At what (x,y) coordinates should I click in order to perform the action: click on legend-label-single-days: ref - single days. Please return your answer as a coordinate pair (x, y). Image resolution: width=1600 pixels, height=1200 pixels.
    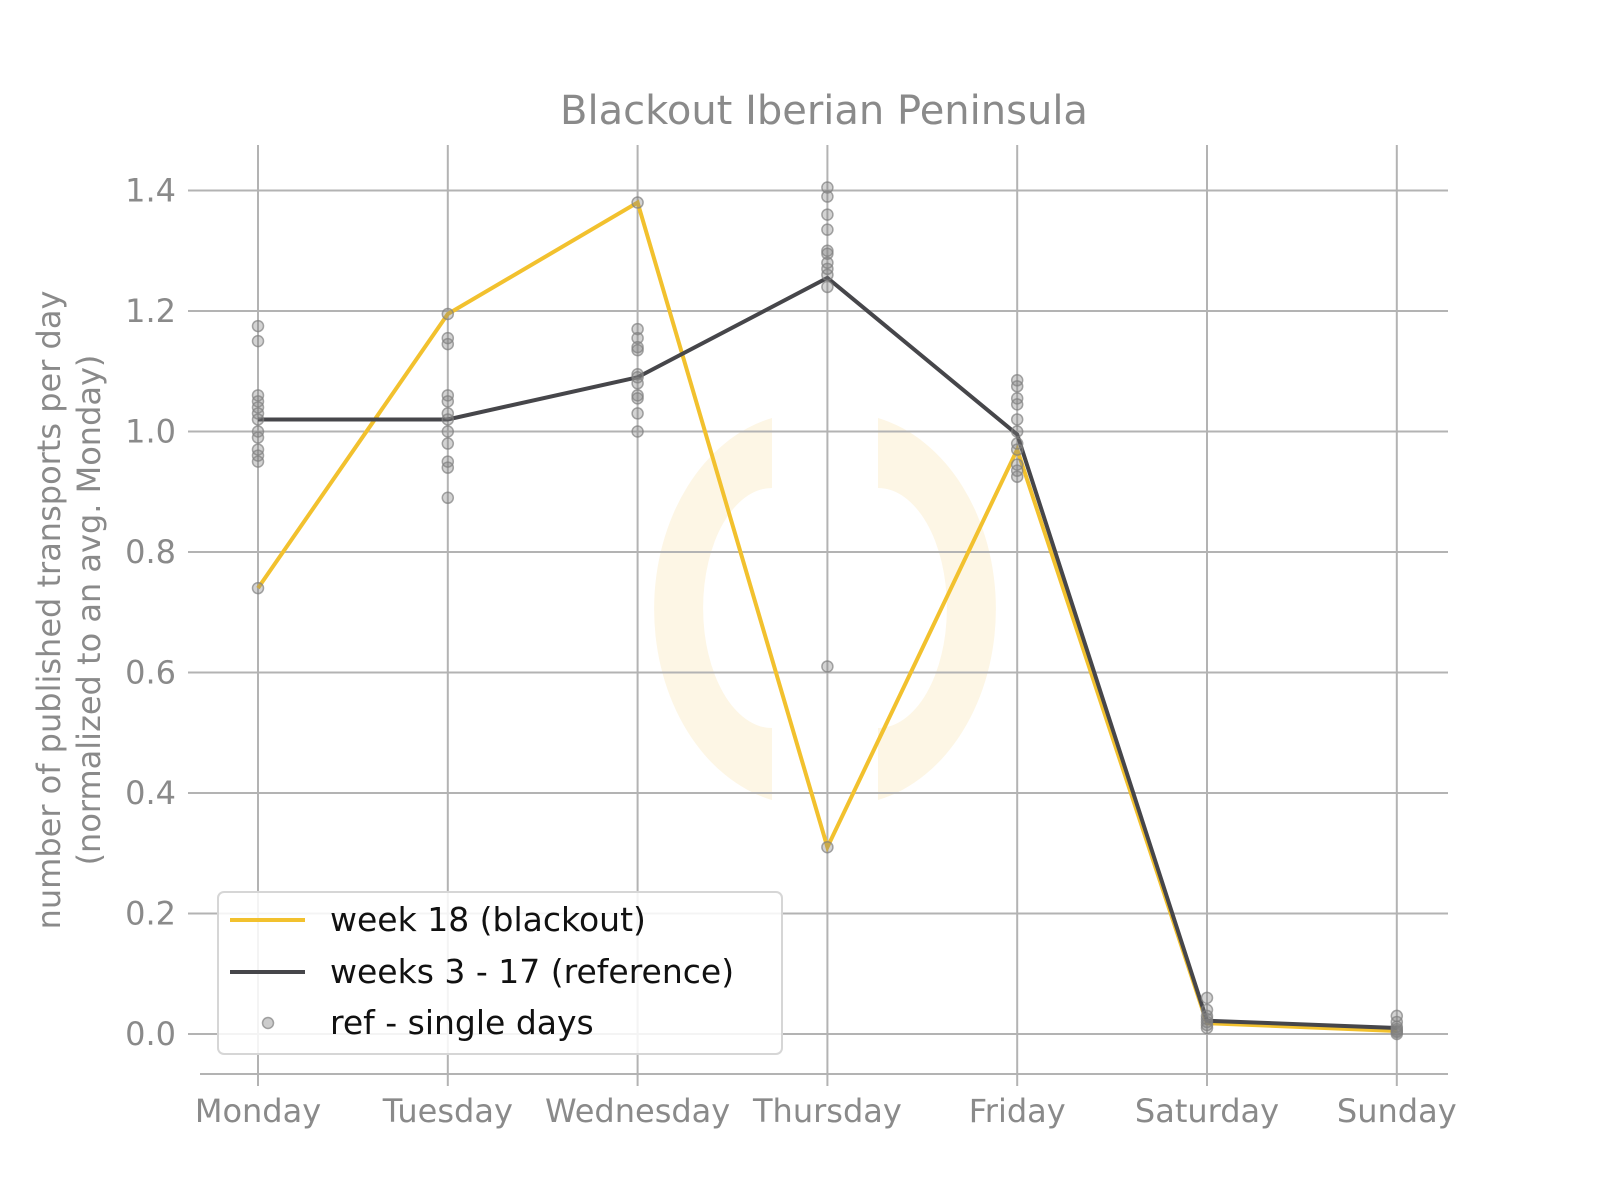
    Looking at the image, I should click on (462, 1022).